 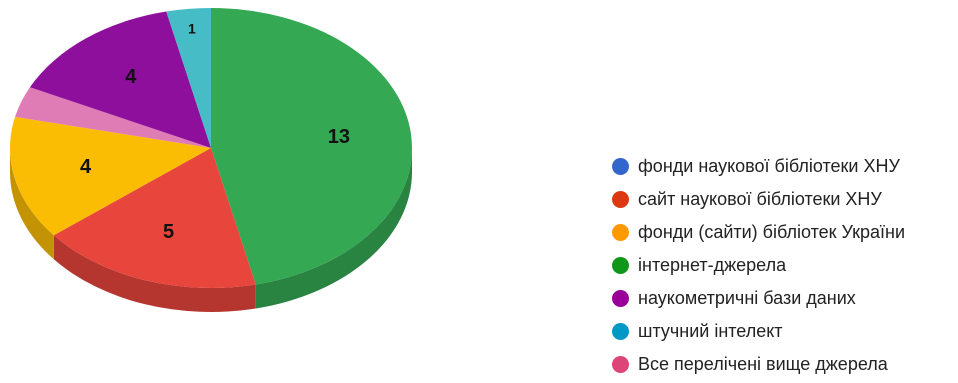 I want to click on legend-item: інтернет-джерела, so click(x=758, y=265).